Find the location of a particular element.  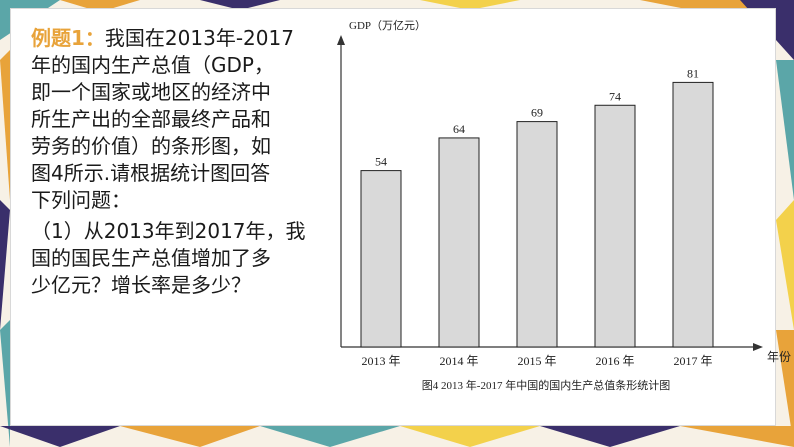

problem-line: 即一个国家或地区的经济中 is located at coordinates (151, 92).